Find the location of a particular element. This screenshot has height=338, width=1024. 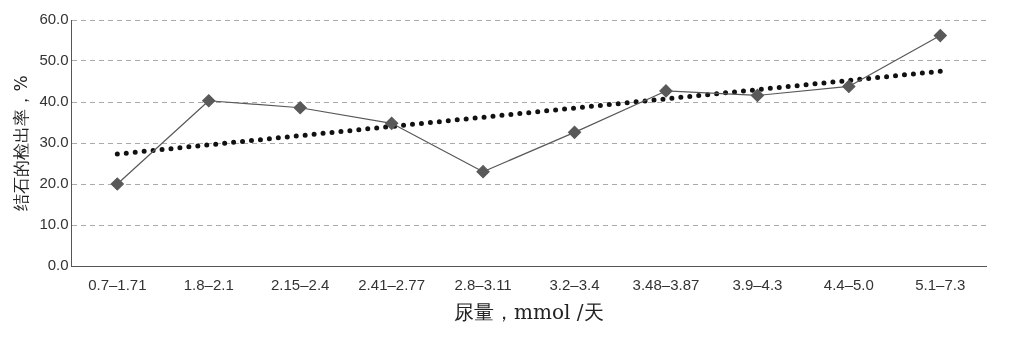

y-tick-label: 0.0 is located at coordinates (58, 265).